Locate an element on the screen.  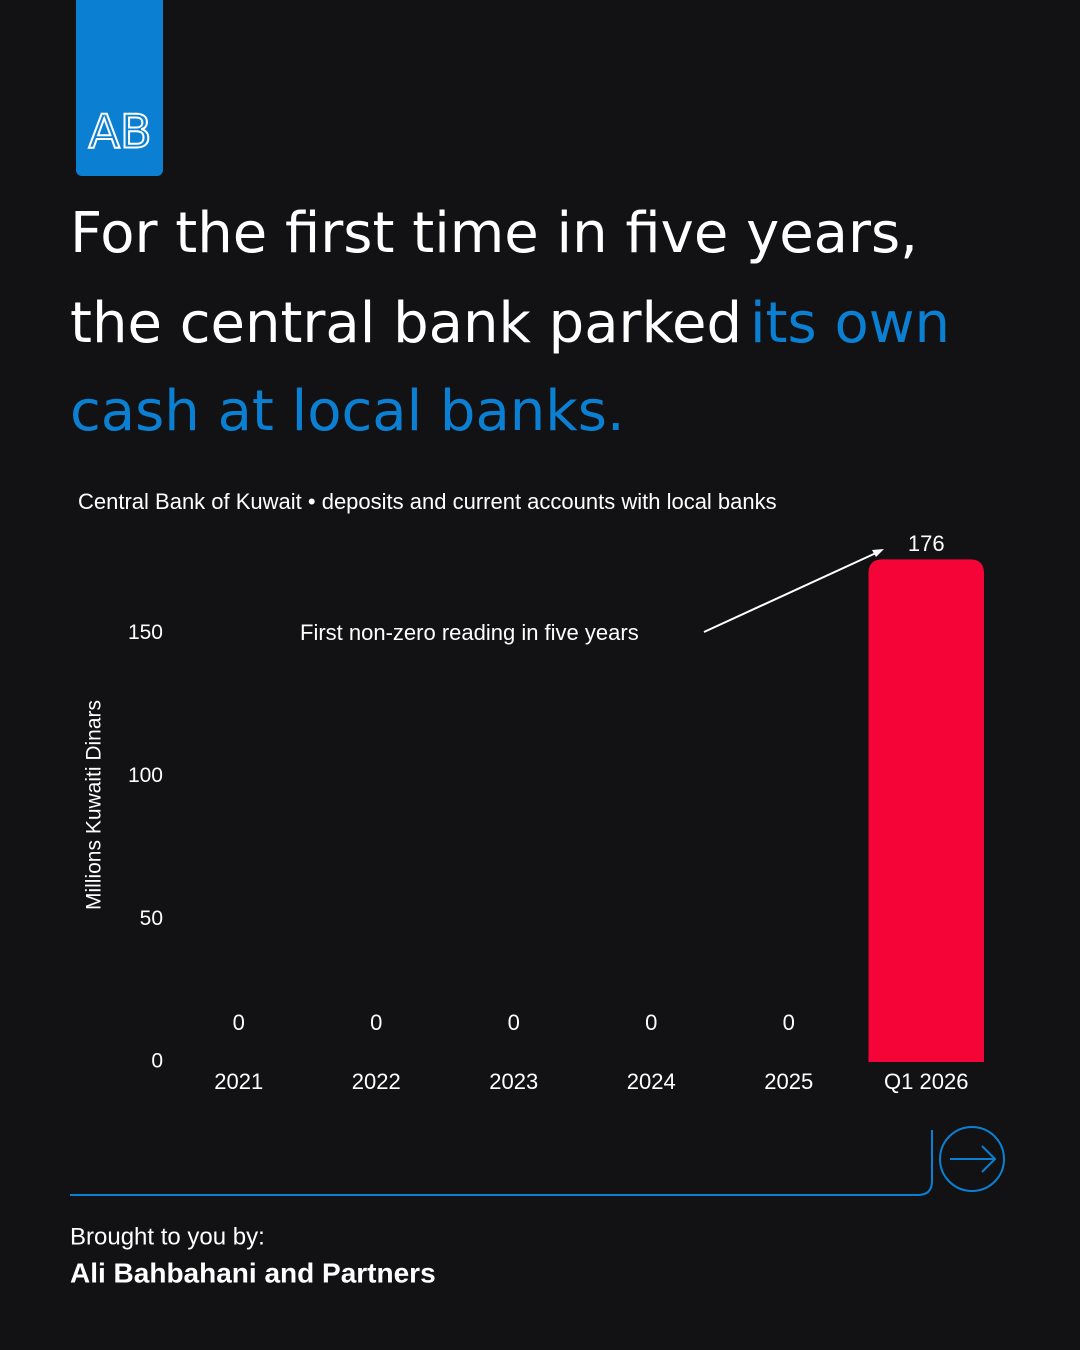
x-tick-label: 2023 is located at coordinates (513, 1081).